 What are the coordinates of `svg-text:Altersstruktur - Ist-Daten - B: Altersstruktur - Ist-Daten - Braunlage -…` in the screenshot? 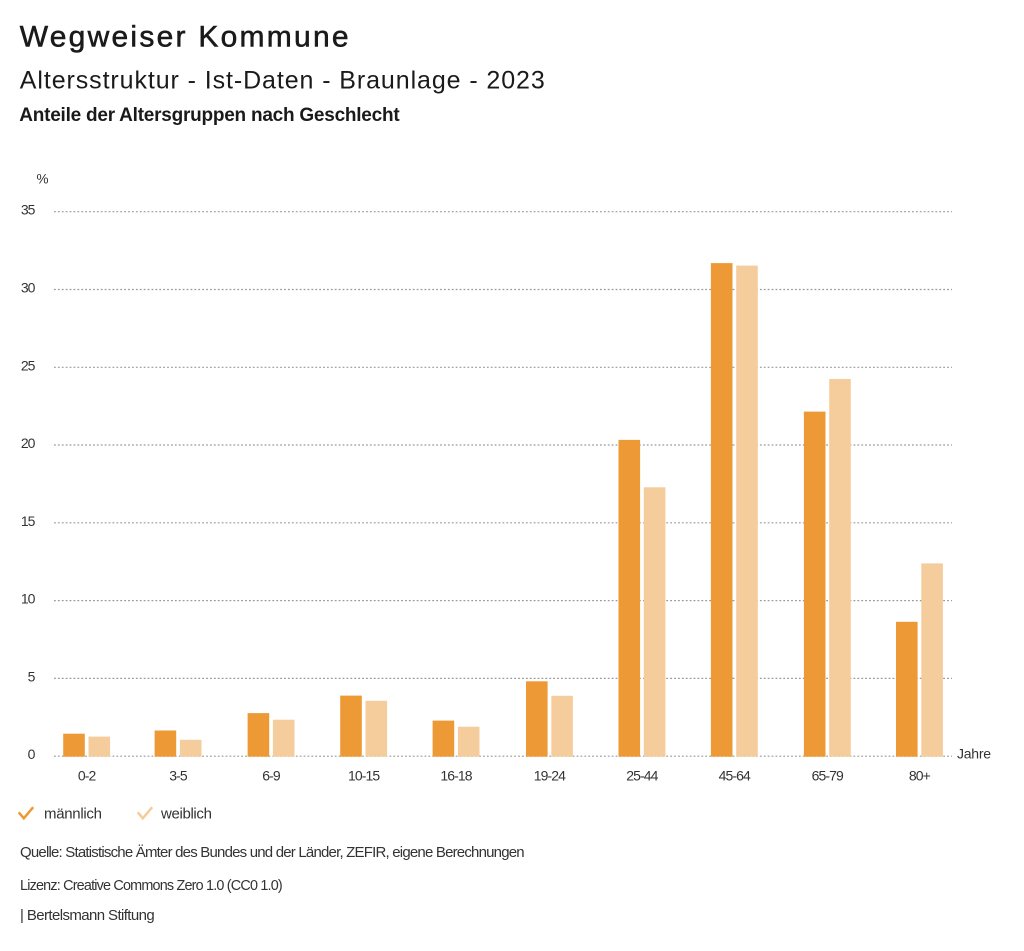 It's located at (283, 80).